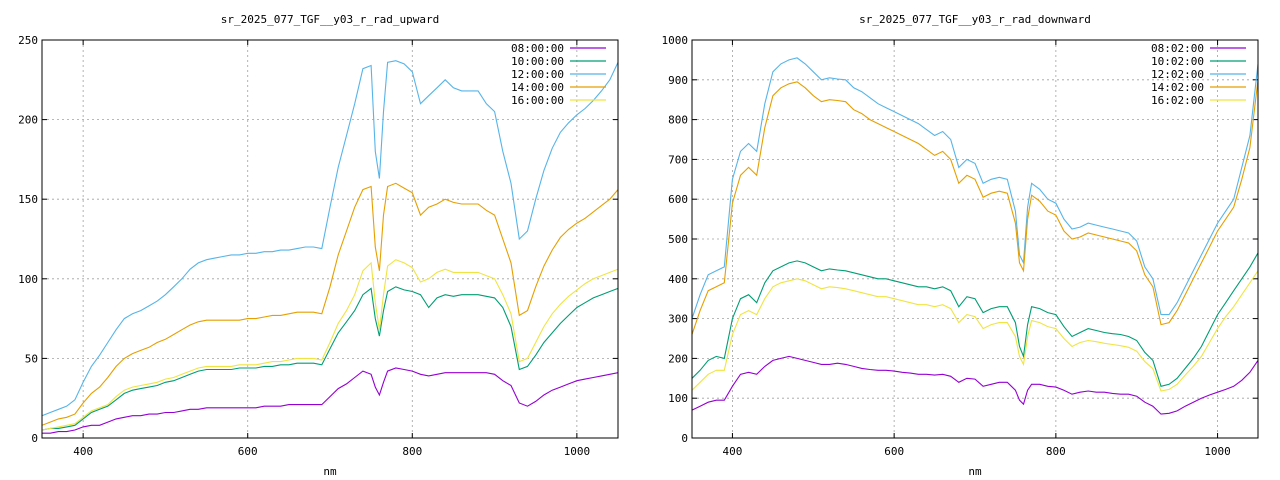  Describe the element at coordinates (975, 331) in the screenshot. I see `series-line-16:02:00` at that location.